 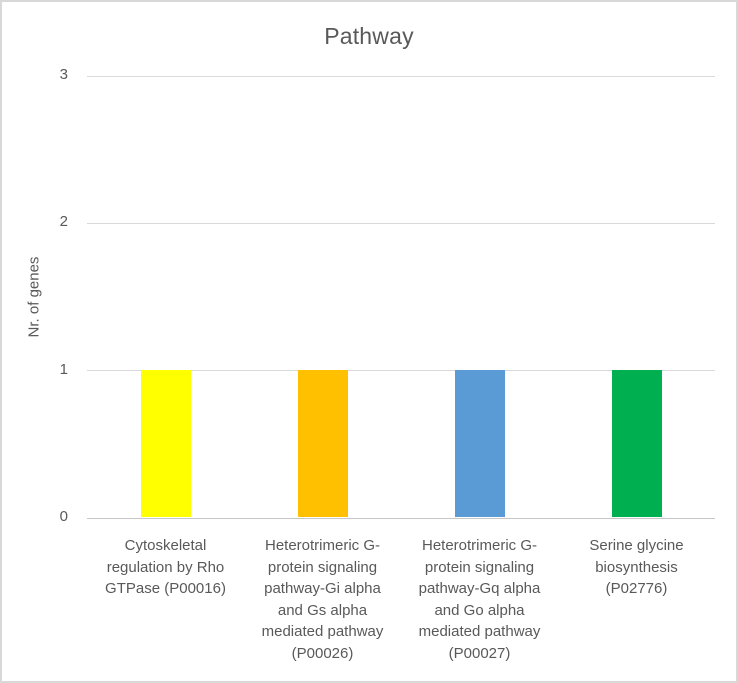 I want to click on y-axis-title: Nr. of genes, so click(x=34, y=297).